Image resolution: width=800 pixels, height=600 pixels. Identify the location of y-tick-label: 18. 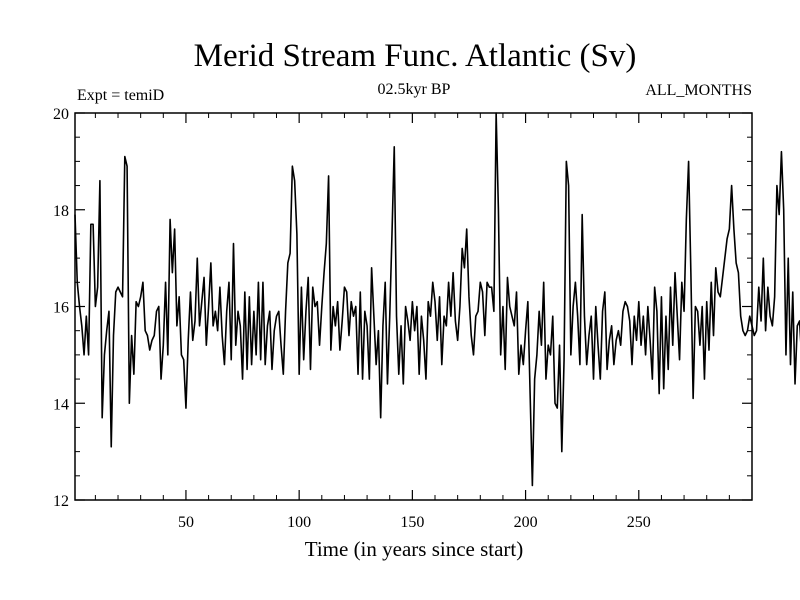
(61, 211).